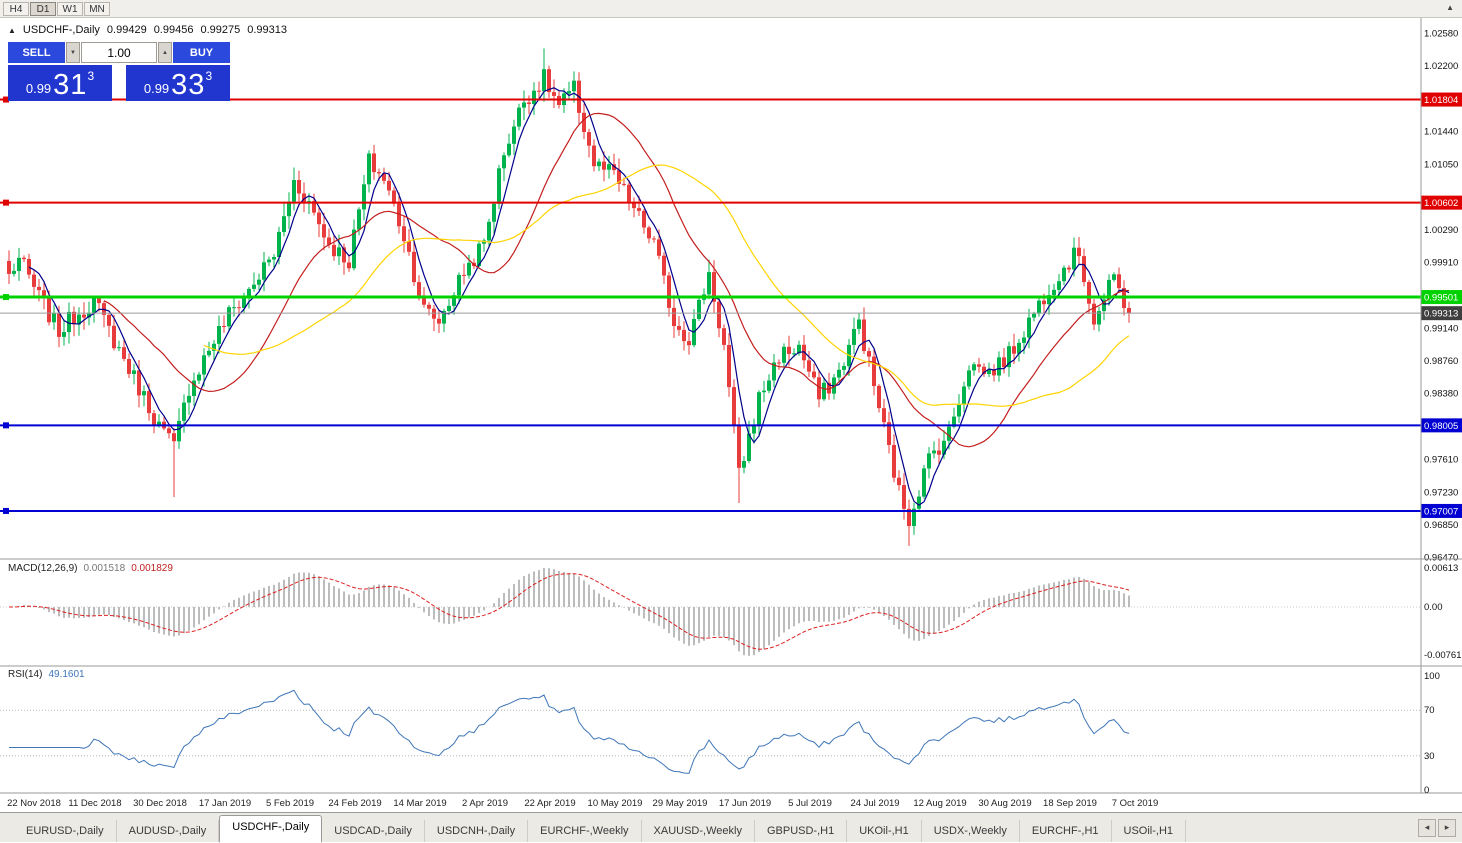 The width and height of the screenshot is (1462, 843). I want to click on timeframe-button-d1: D1, so click(43, 8).